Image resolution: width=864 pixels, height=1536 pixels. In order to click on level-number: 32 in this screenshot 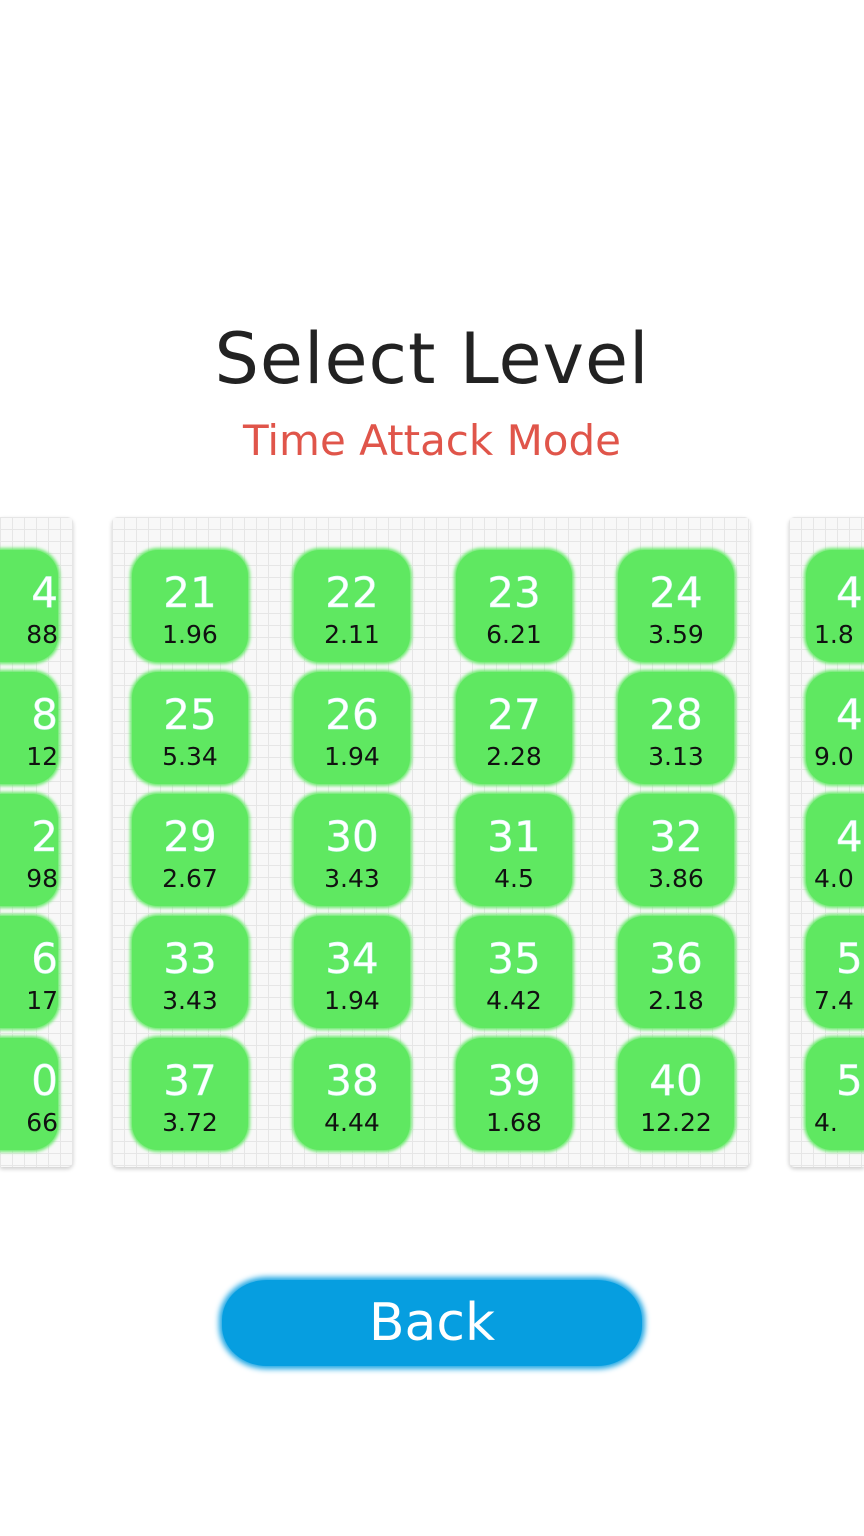, I will do `click(676, 836)`.